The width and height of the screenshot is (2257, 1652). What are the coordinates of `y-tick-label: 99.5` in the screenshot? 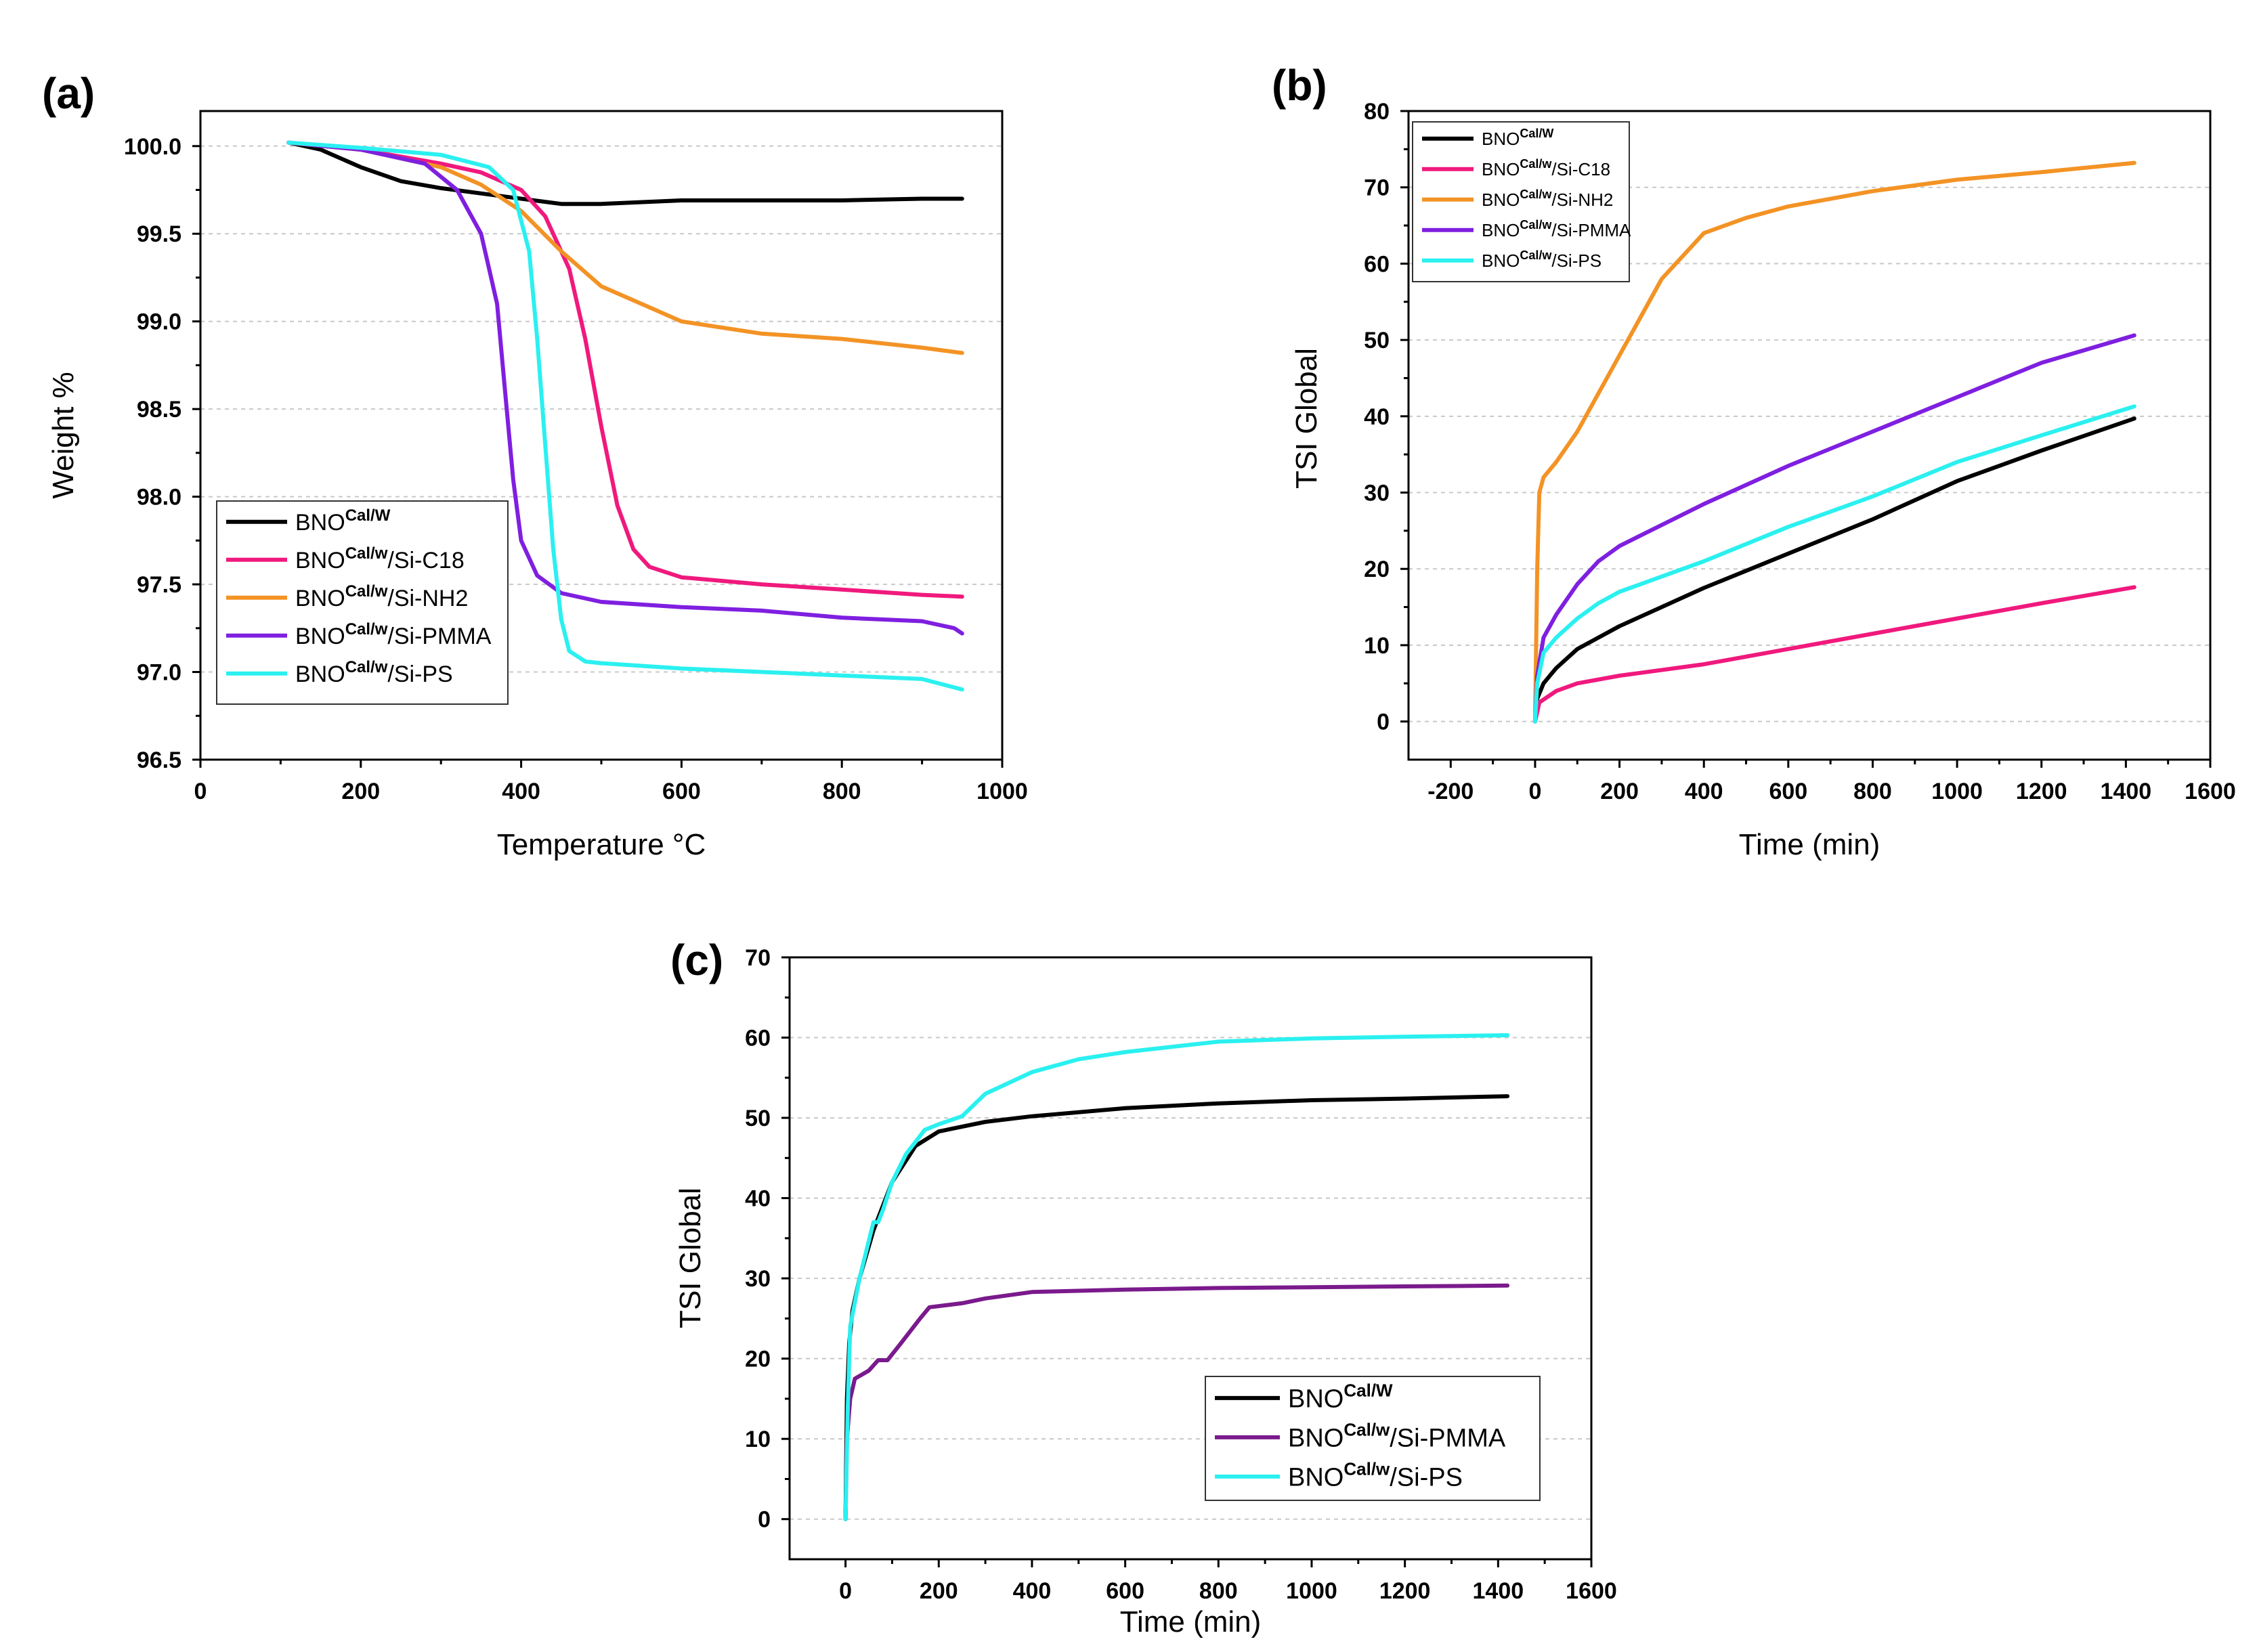 It's located at (159, 234).